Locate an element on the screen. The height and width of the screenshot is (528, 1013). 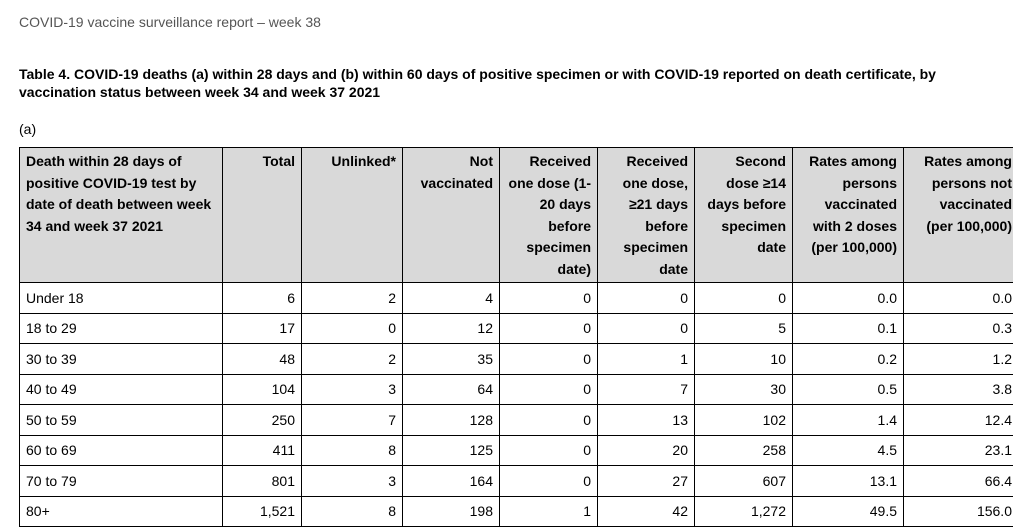
value-cell: 10 is located at coordinates (743, 359).